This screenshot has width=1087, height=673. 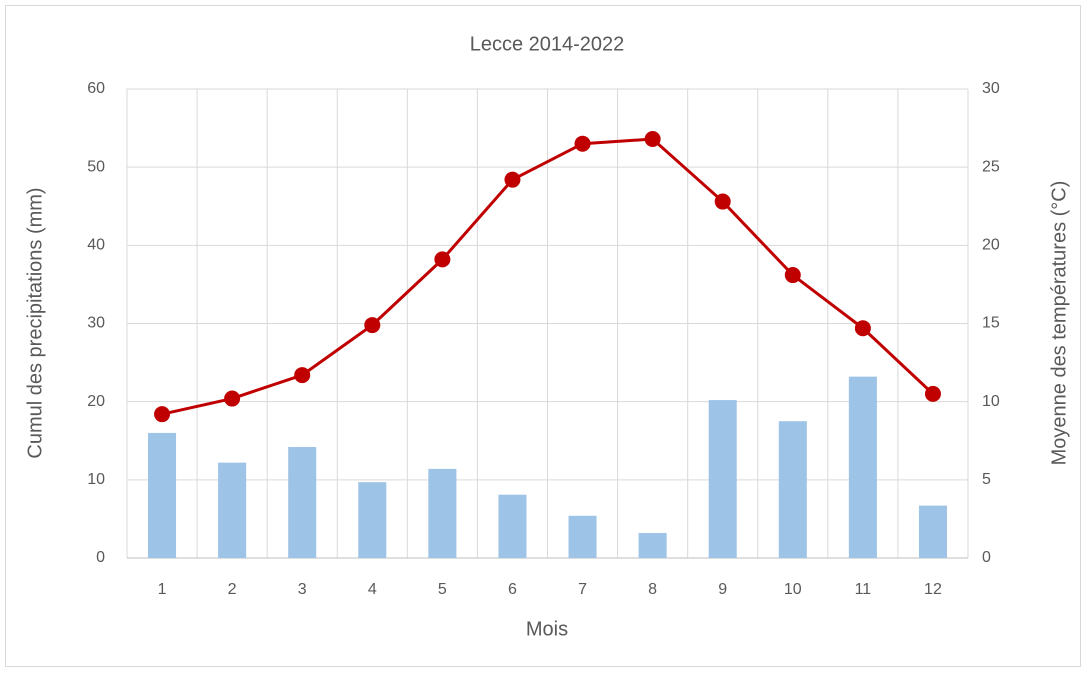 I want to click on y2-tick-label: 15, so click(x=991, y=323).